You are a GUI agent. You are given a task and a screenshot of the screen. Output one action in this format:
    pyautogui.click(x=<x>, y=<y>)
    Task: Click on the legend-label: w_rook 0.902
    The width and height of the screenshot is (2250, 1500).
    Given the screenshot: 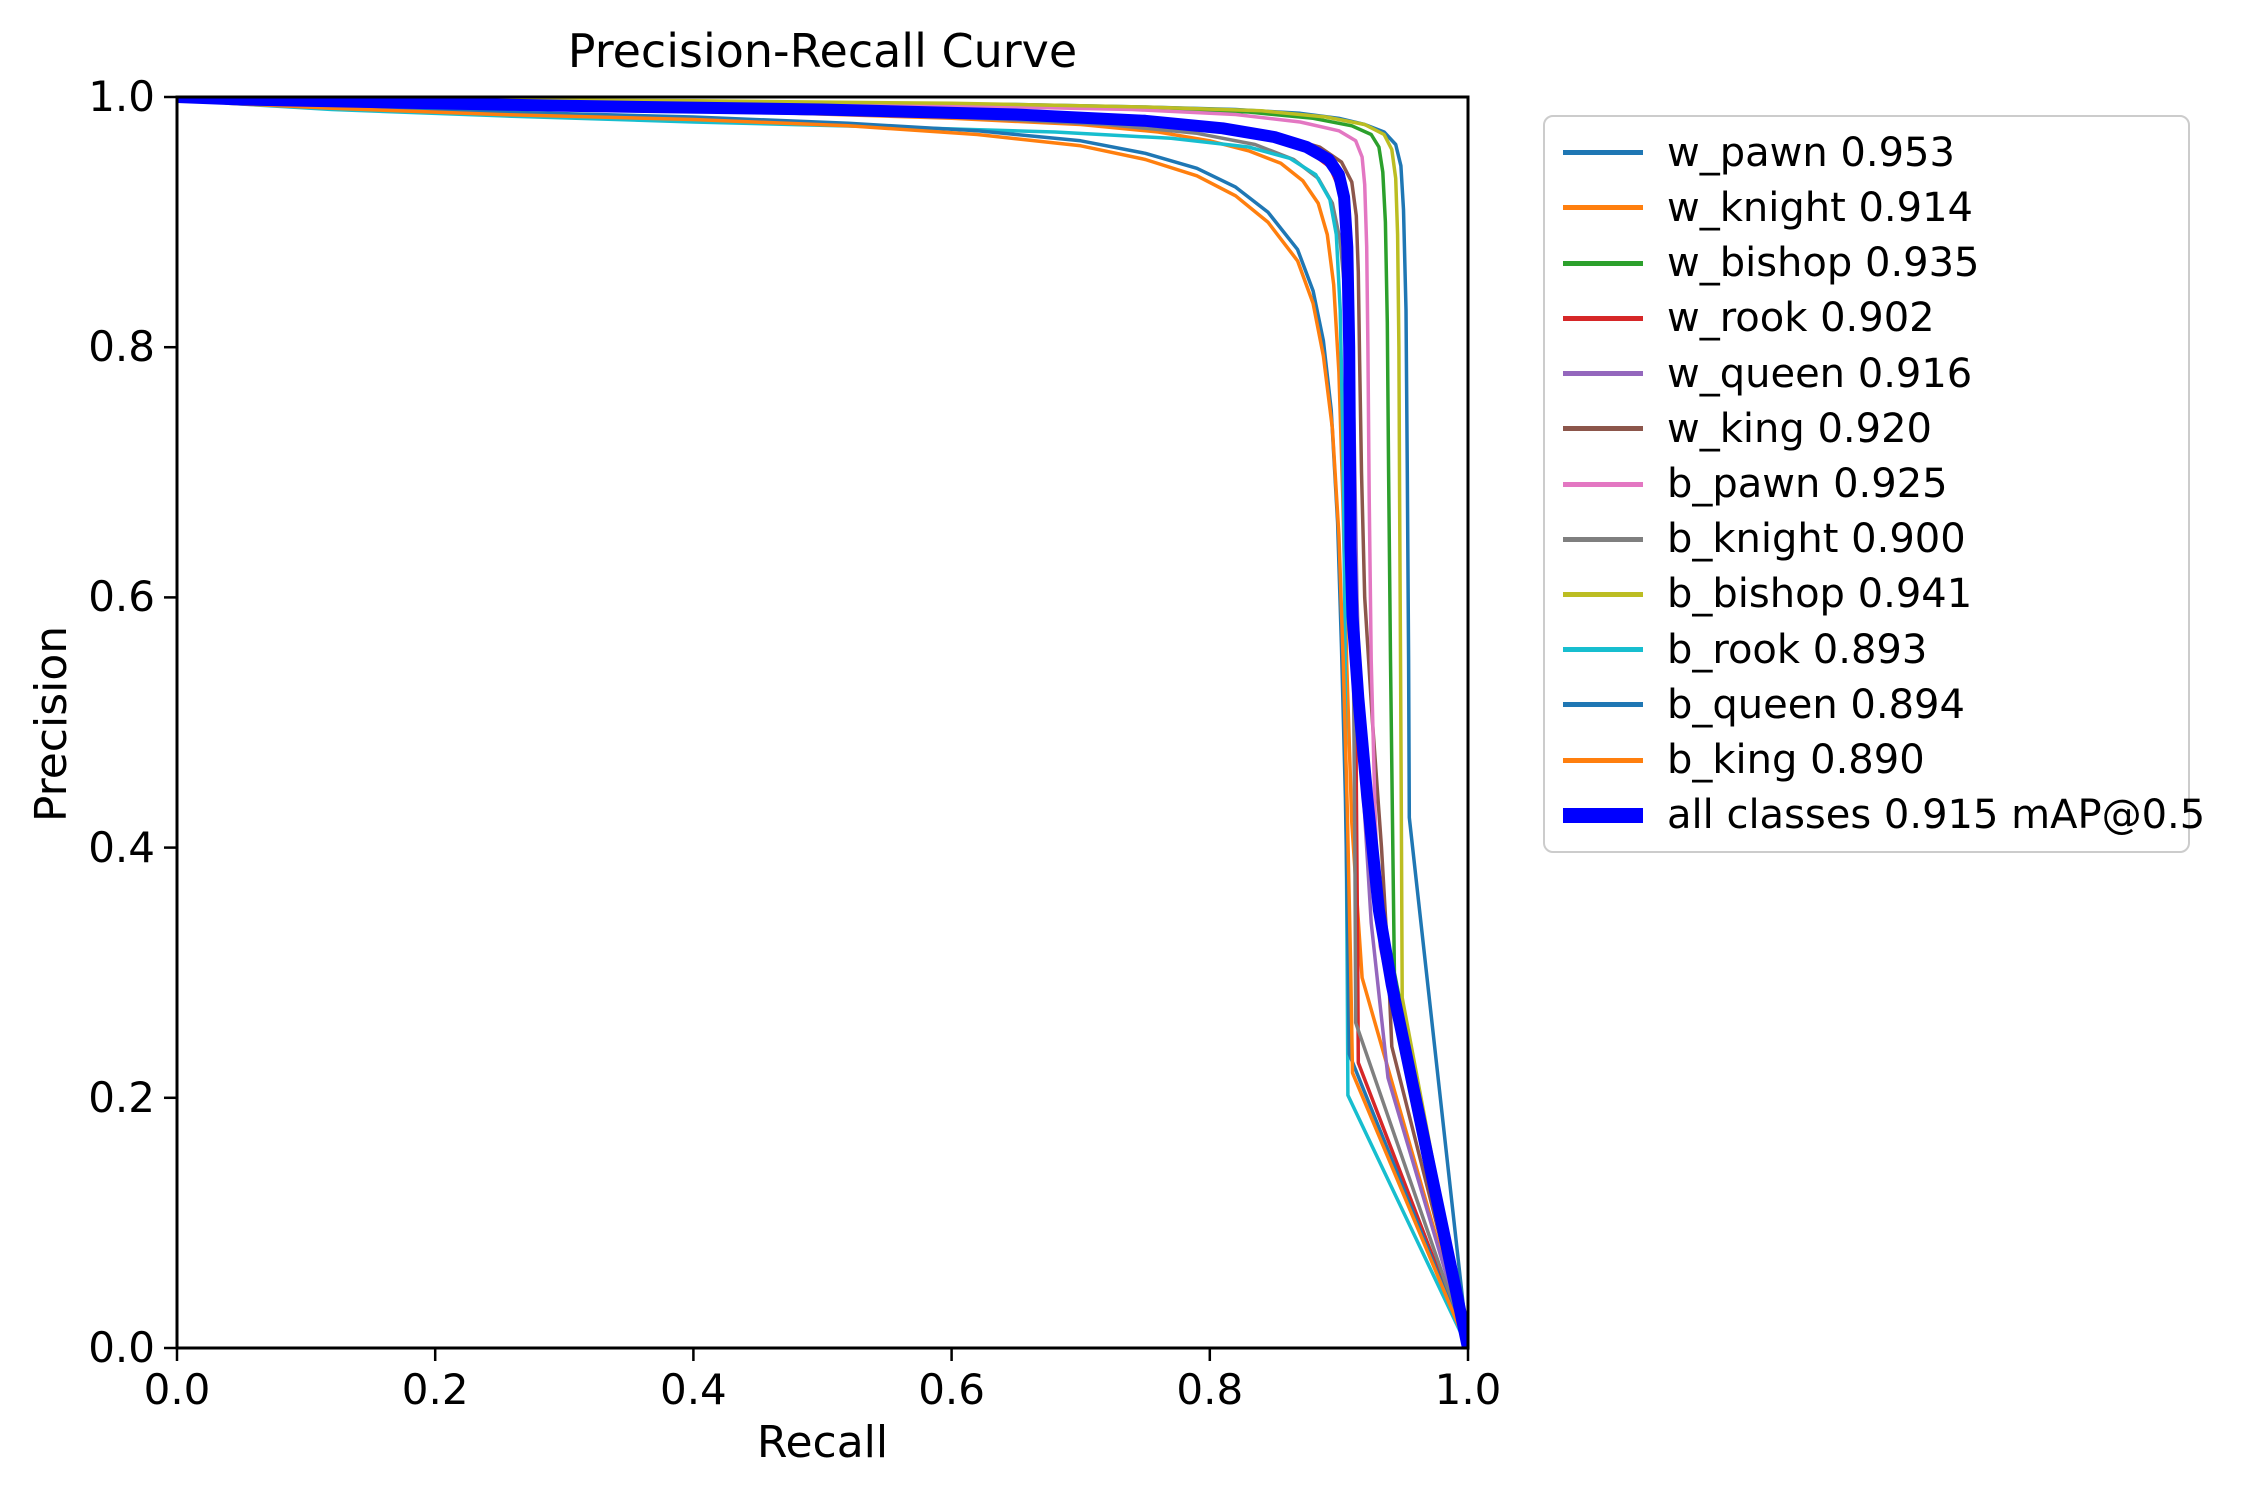 What is the action you would take?
    pyautogui.click(x=1801, y=318)
    